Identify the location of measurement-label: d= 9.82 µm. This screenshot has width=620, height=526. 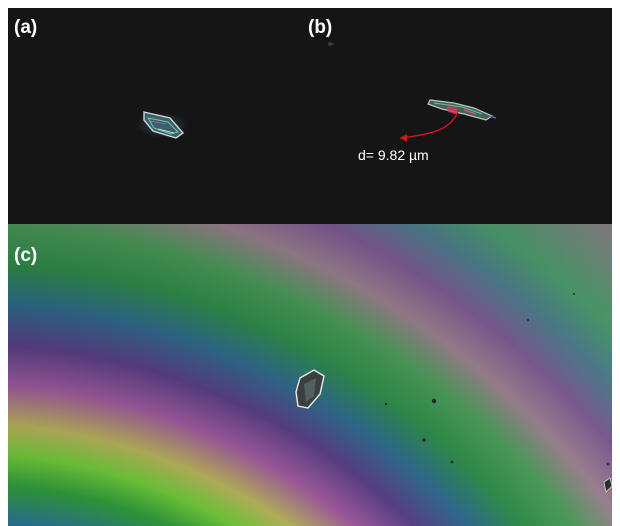
(393, 155).